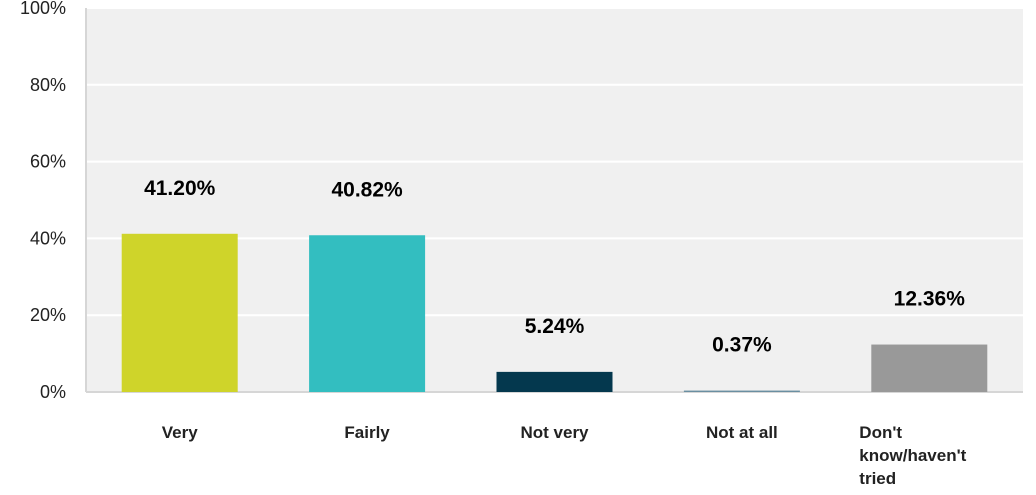 The image size is (1036, 495). I want to click on category-label: Not very, so click(554, 432).